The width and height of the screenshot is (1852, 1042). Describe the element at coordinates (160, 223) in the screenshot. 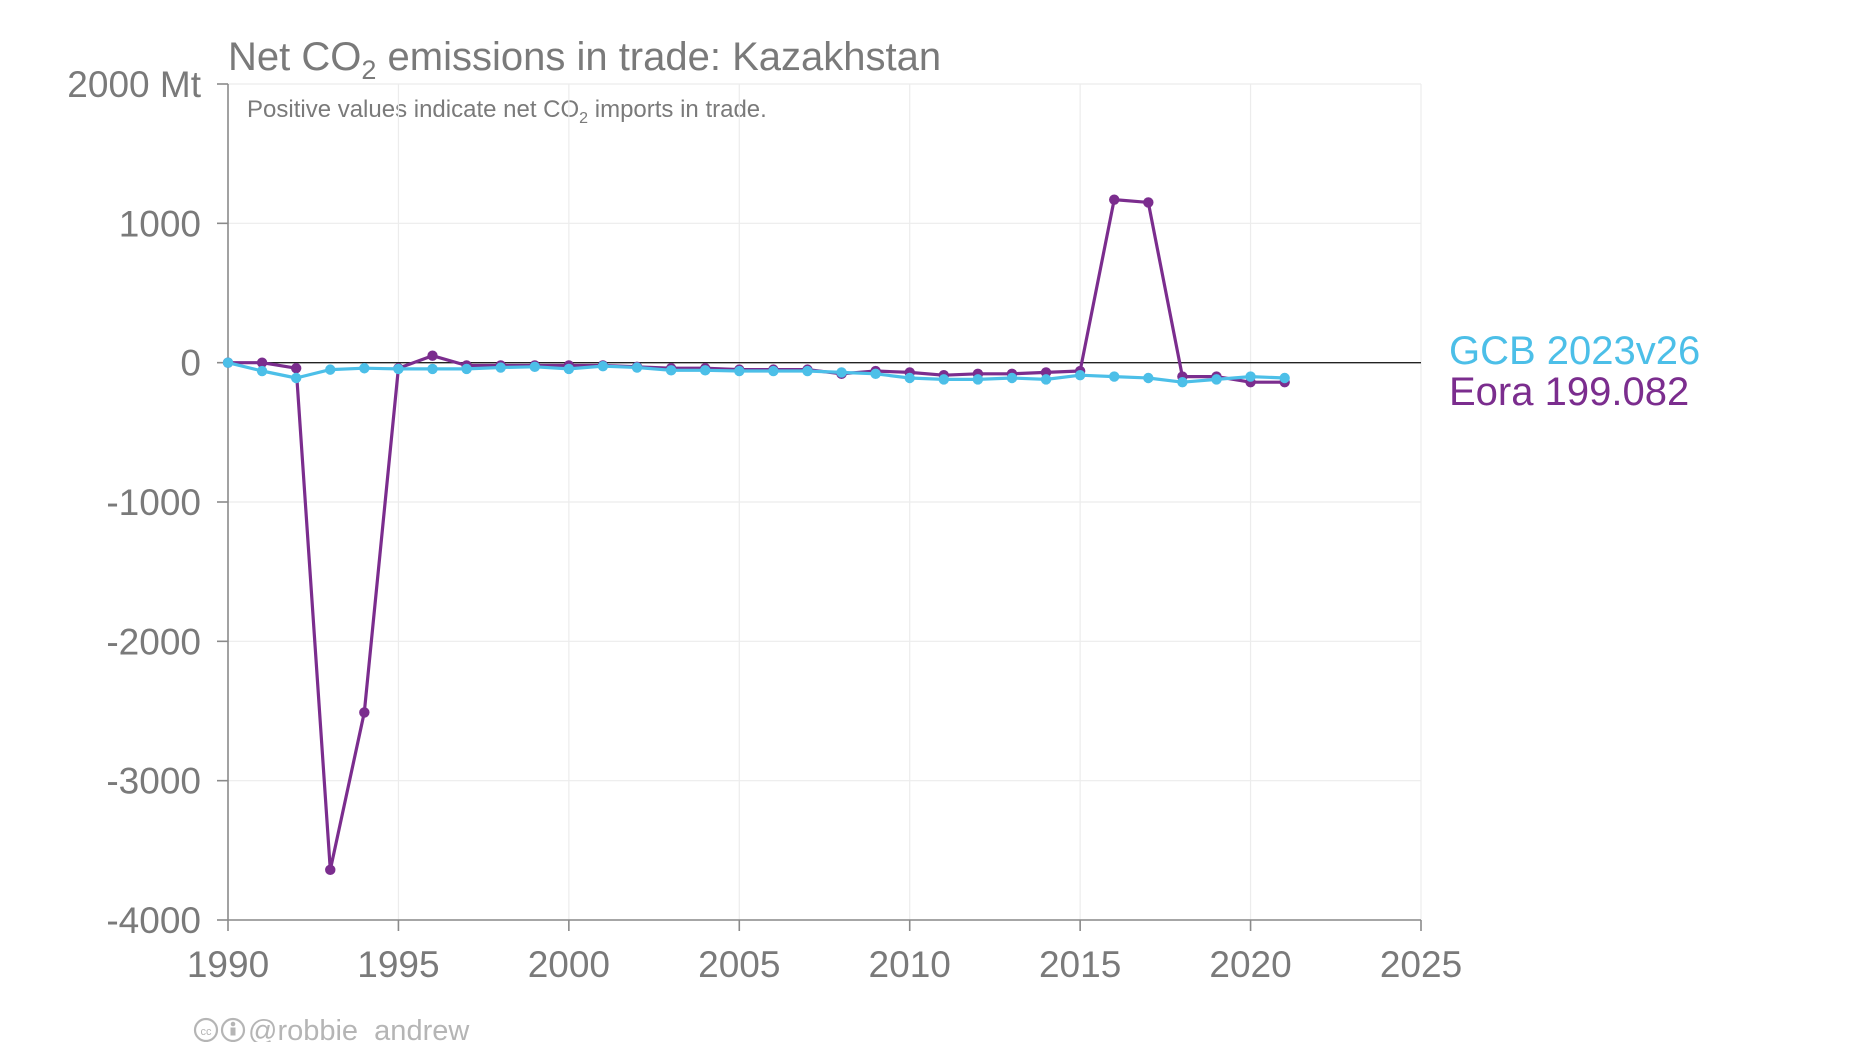

I see `y-tick-label: 1000` at that location.